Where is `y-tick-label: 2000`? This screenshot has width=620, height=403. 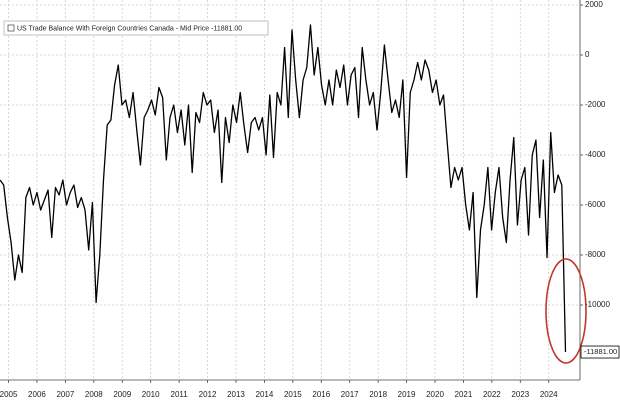
y-tick-label: 2000 is located at coordinates (594, 4).